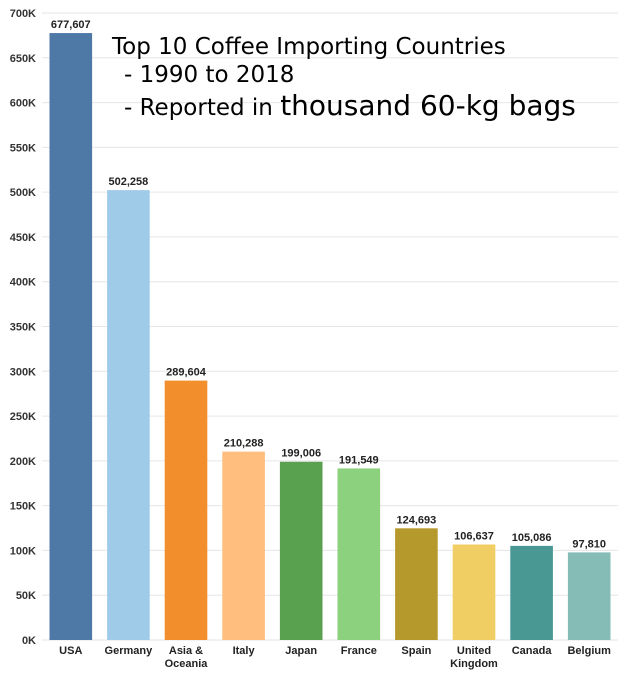 This screenshot has height=683, width=639. Describe the element at coordinates (198, 108) in the screenshot. I see `chart-subtitle-units-prefix: - Reported in` at that location.